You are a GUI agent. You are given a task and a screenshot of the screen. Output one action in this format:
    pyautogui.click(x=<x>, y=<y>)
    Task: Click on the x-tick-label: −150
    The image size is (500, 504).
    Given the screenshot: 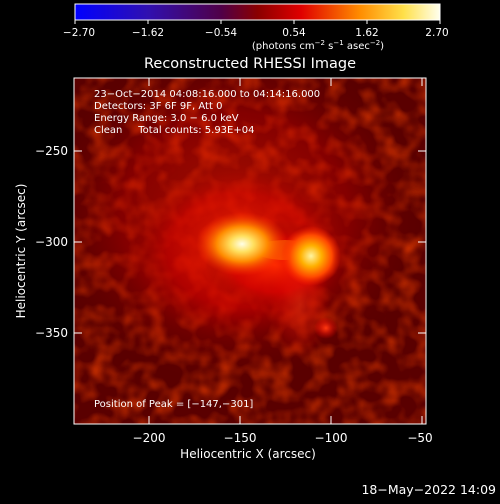 What is the action you would take?
    pyautogui.click(x=240, y=438)
    